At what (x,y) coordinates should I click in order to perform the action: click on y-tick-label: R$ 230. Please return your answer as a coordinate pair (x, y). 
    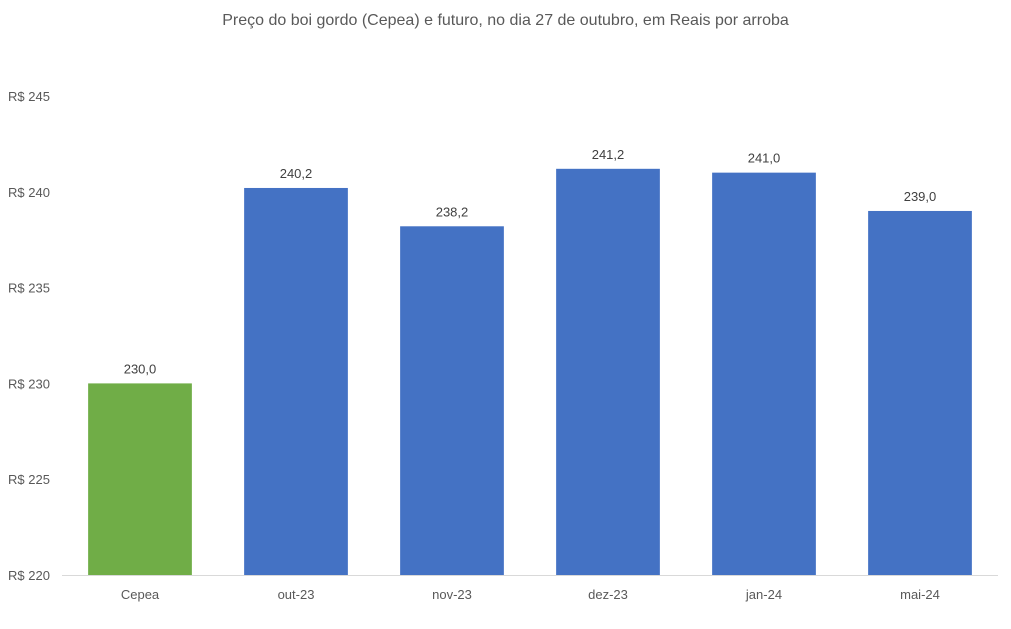
    Looking at the image, I should click on (29, 383).